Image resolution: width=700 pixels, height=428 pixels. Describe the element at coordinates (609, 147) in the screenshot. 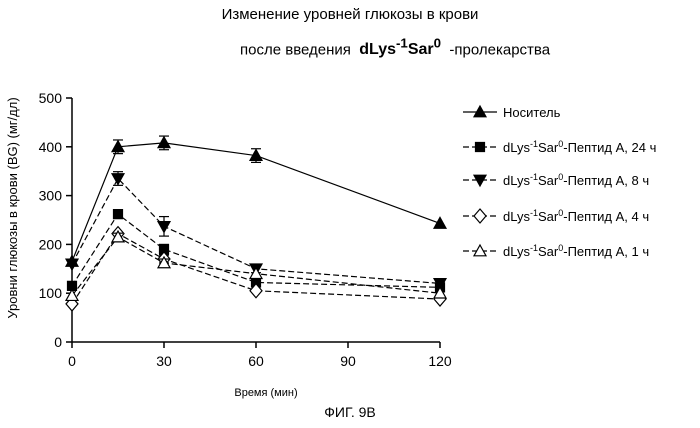

I see `legend-text: -Пептид А, 24 ч` at that location.